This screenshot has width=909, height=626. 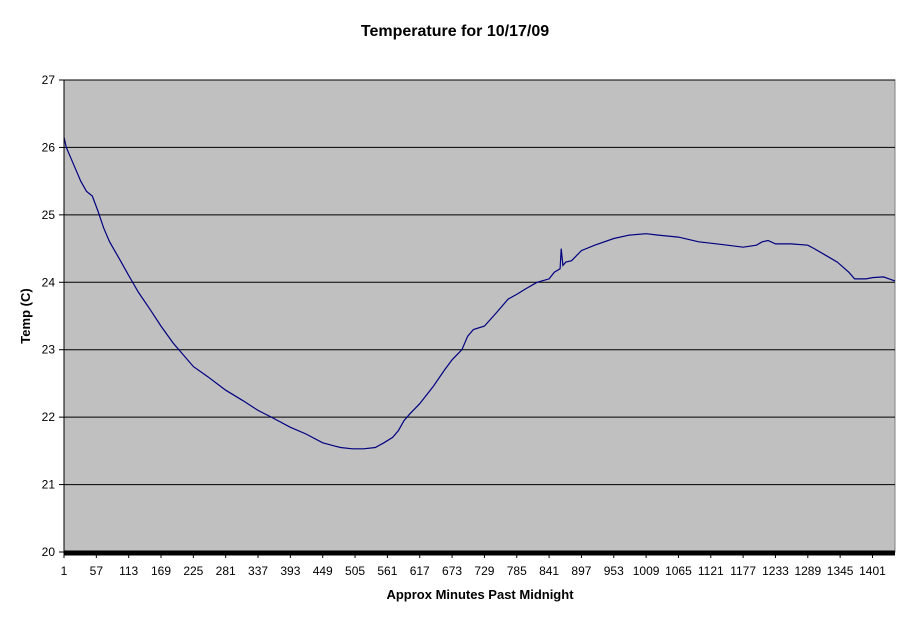 I want to click on y-tick-label: 22, so click(x=49, y=417).